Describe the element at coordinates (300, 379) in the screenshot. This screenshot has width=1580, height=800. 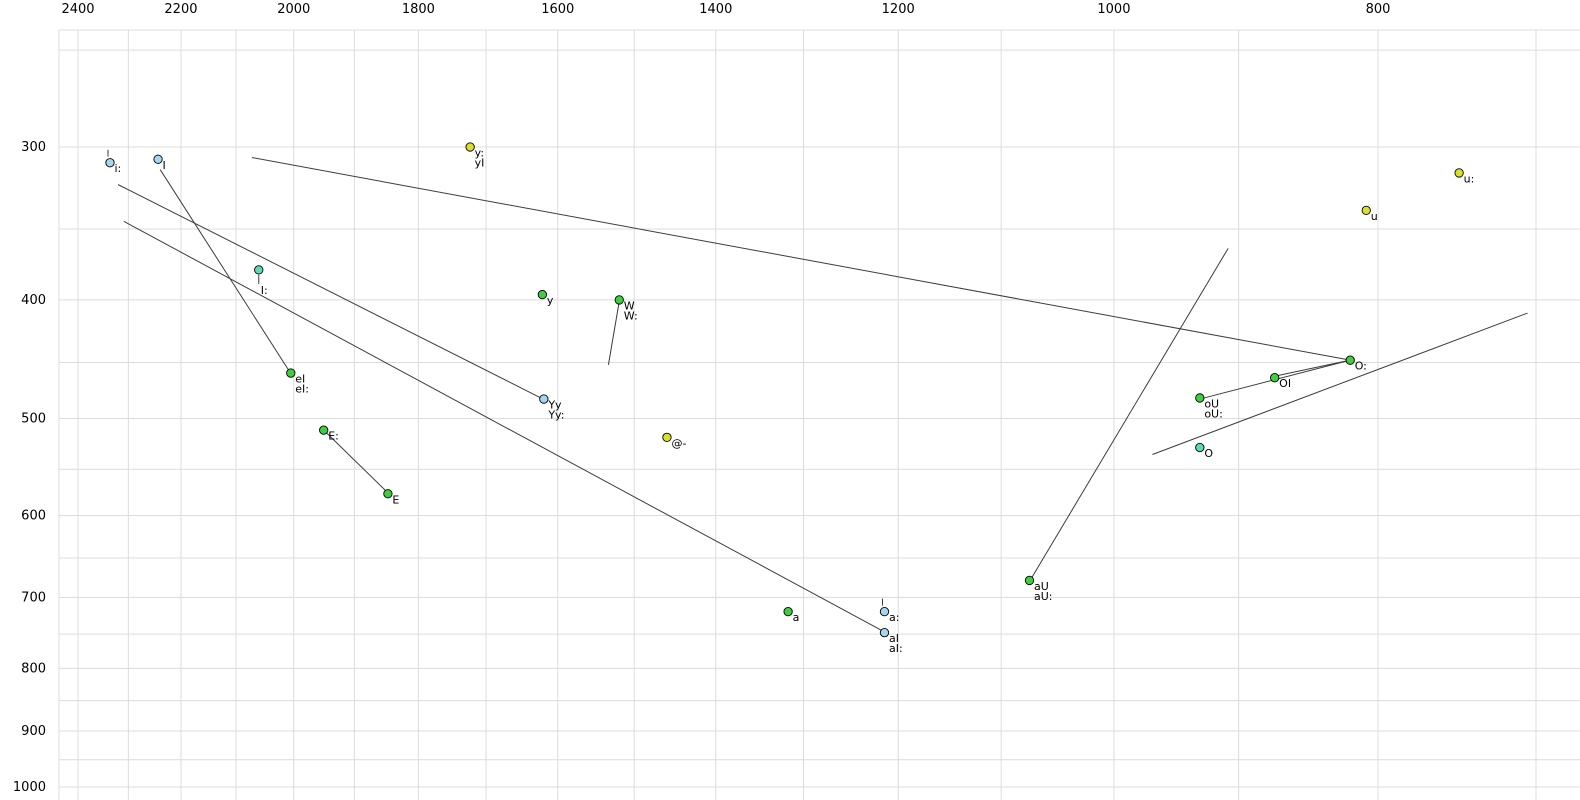
I see `point-label: eI` at that location.